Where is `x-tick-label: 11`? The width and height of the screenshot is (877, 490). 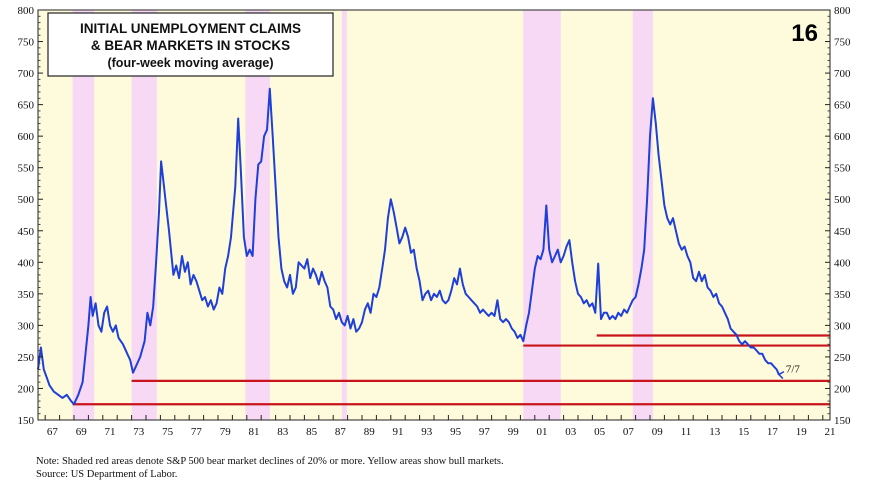 x-tick-label: 11 is located at coordinates (686, 432).